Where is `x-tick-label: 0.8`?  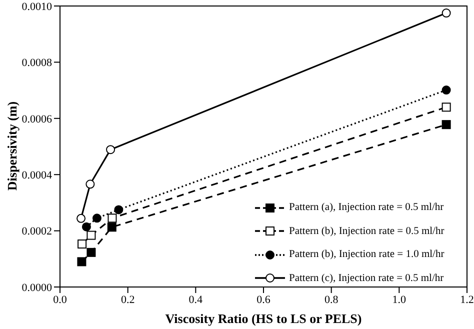
x-tick-label: 0.8 is located at coordinates (331, 300).